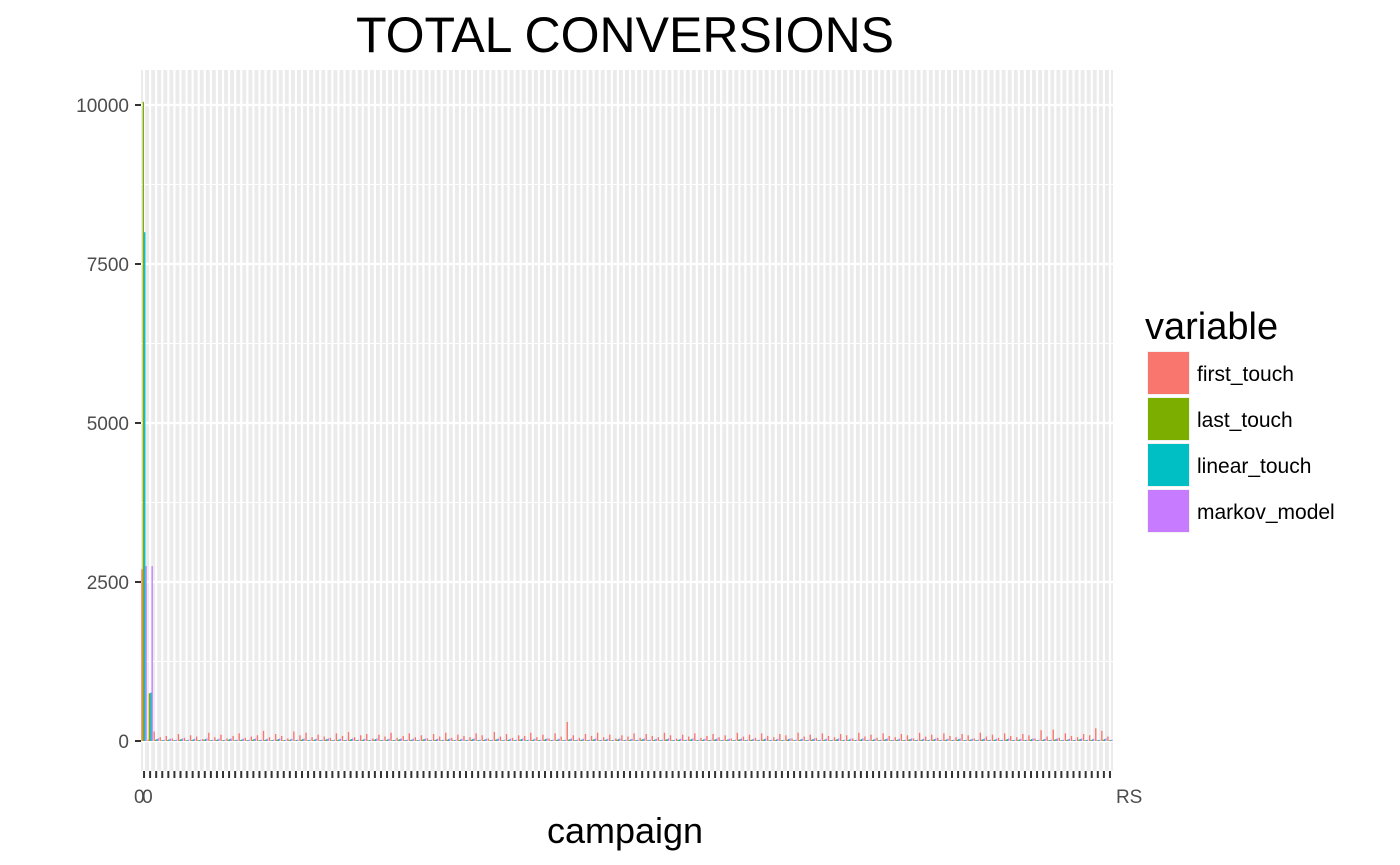 This screenshot has height=865, width=1400. Describe the element at coordinates (123, 742) in the screenshot. I see `y-tick-label: 0` at that location.